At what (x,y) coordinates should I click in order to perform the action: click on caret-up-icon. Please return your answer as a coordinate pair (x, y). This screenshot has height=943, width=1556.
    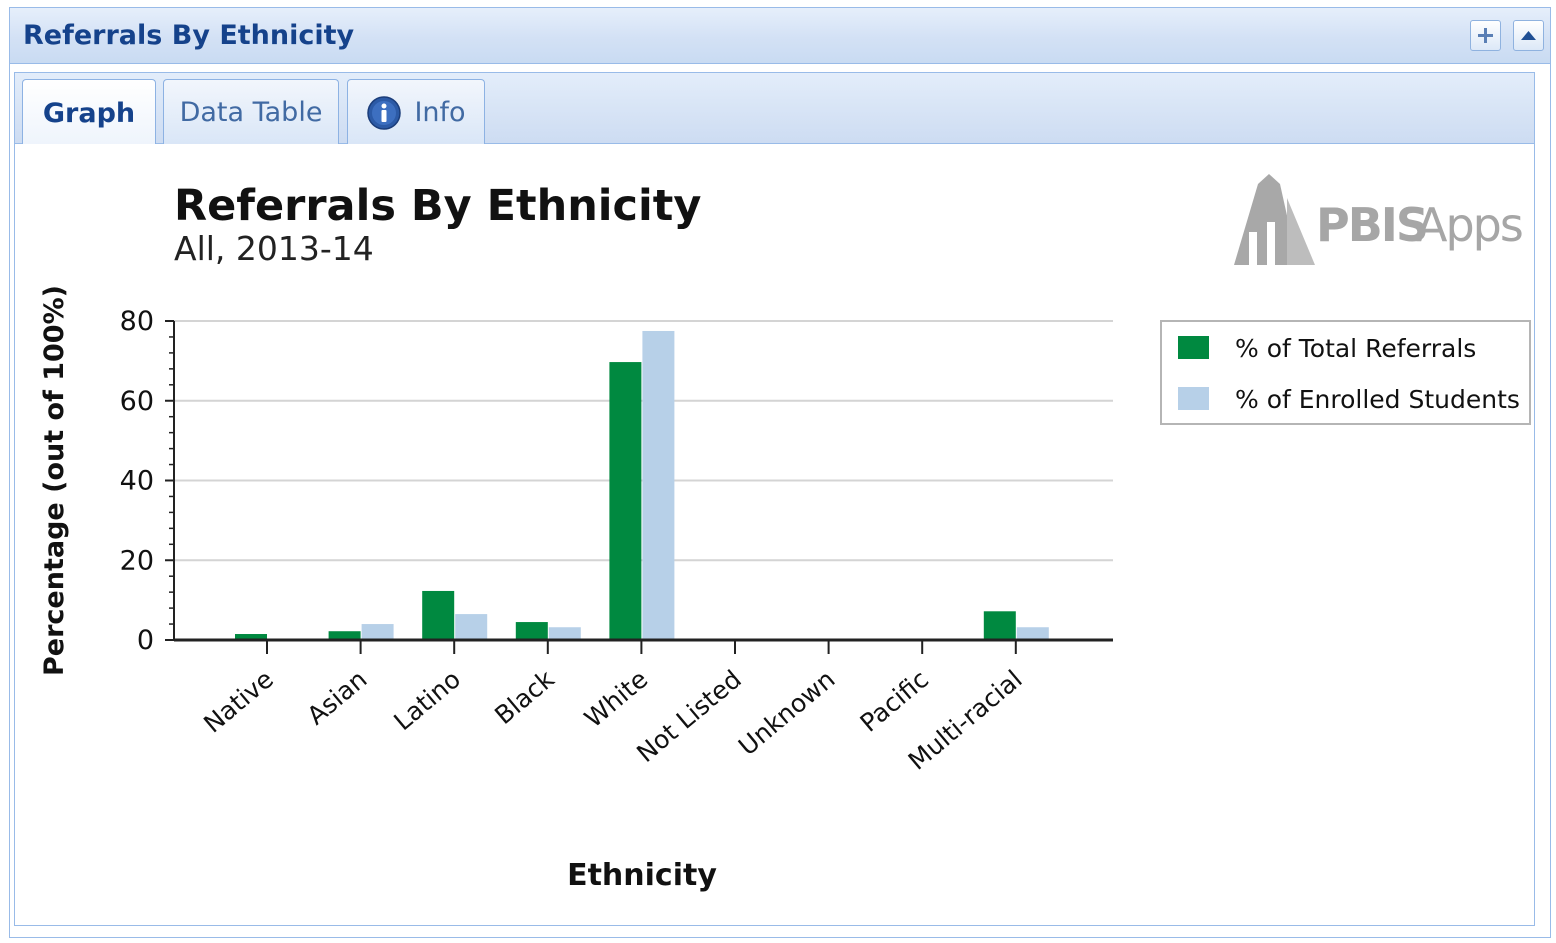
    Looking at the image, I should click on (1528, 35).